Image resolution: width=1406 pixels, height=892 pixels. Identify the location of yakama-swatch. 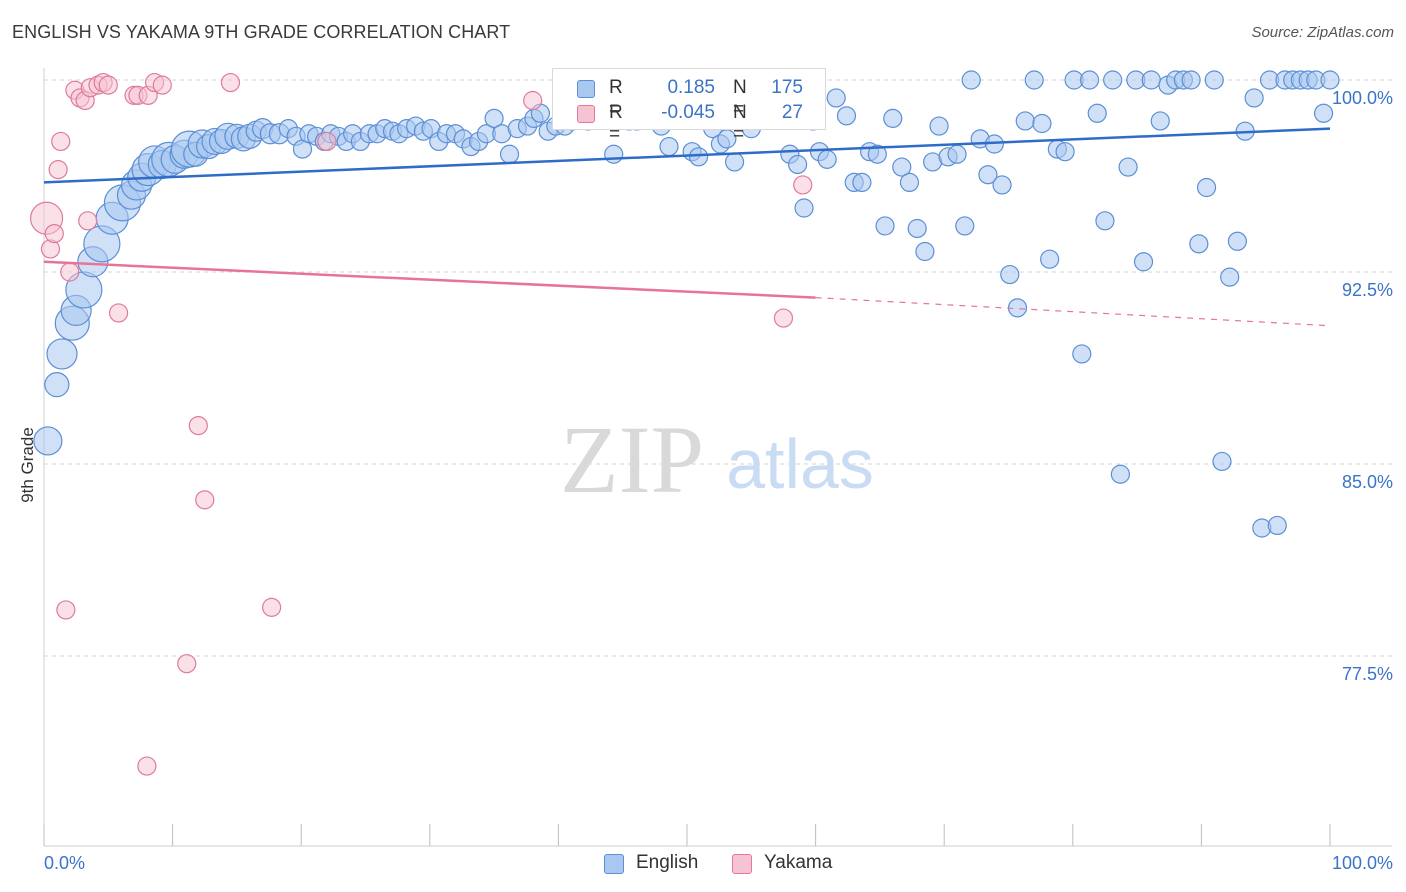
(586, 114).